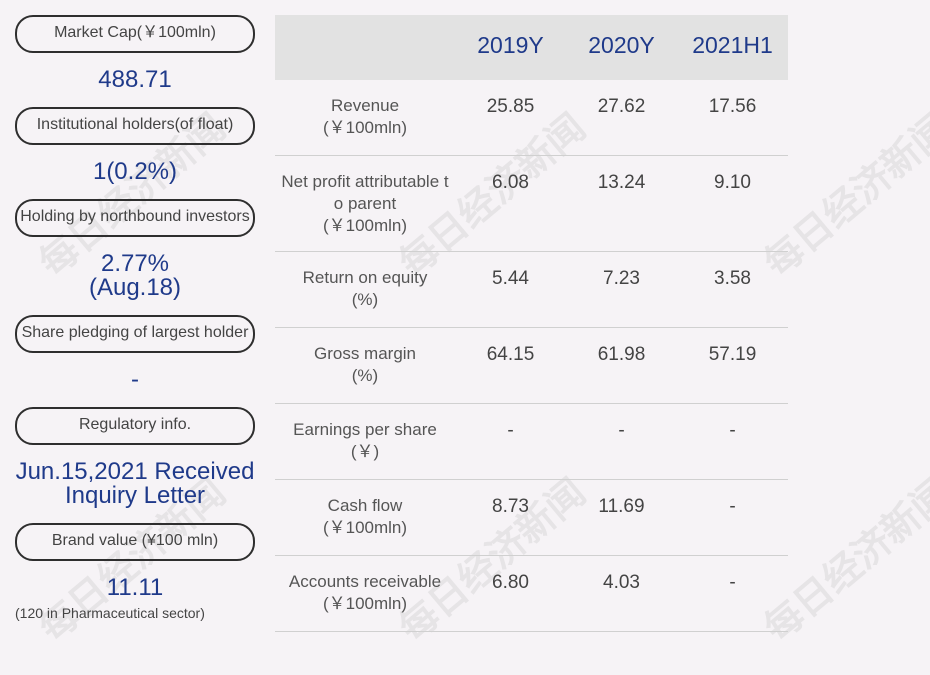 The width and height of the screenshot is (930, 675). What do you see at coordinates (510, 506) in the screenshot?
I see `cell-value: 8.73` at bounding box center [510, 506].